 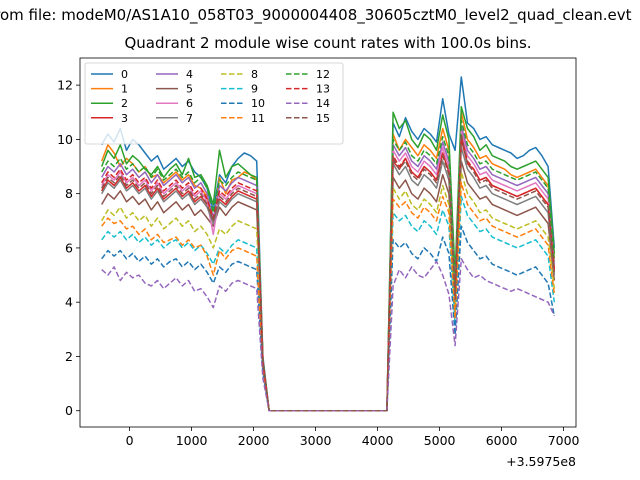 What do you see at coordinates (378, 440) in the screenshot?
I see `x-tick-label: 4000` at bounding box center [378, 440].